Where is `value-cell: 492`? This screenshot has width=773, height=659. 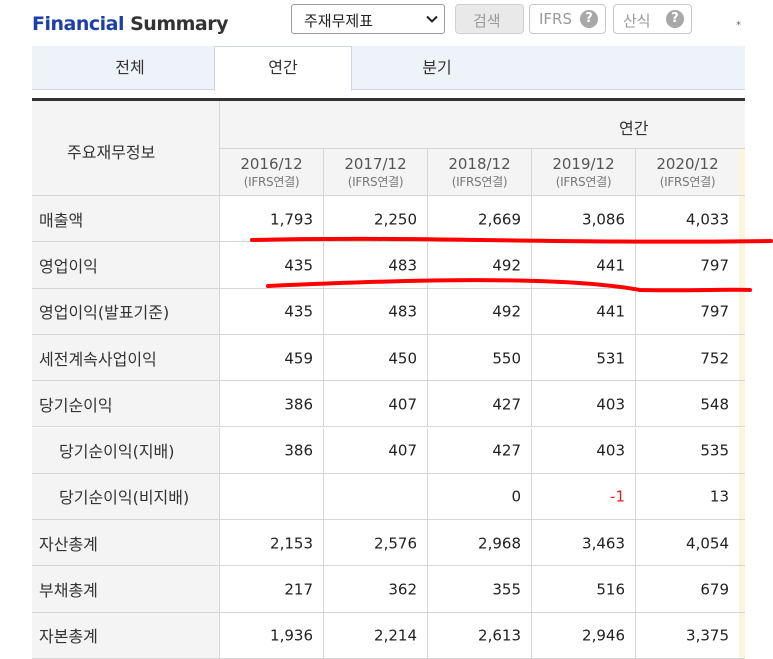
value-cell: 492 is located at coordinates (480, 311).